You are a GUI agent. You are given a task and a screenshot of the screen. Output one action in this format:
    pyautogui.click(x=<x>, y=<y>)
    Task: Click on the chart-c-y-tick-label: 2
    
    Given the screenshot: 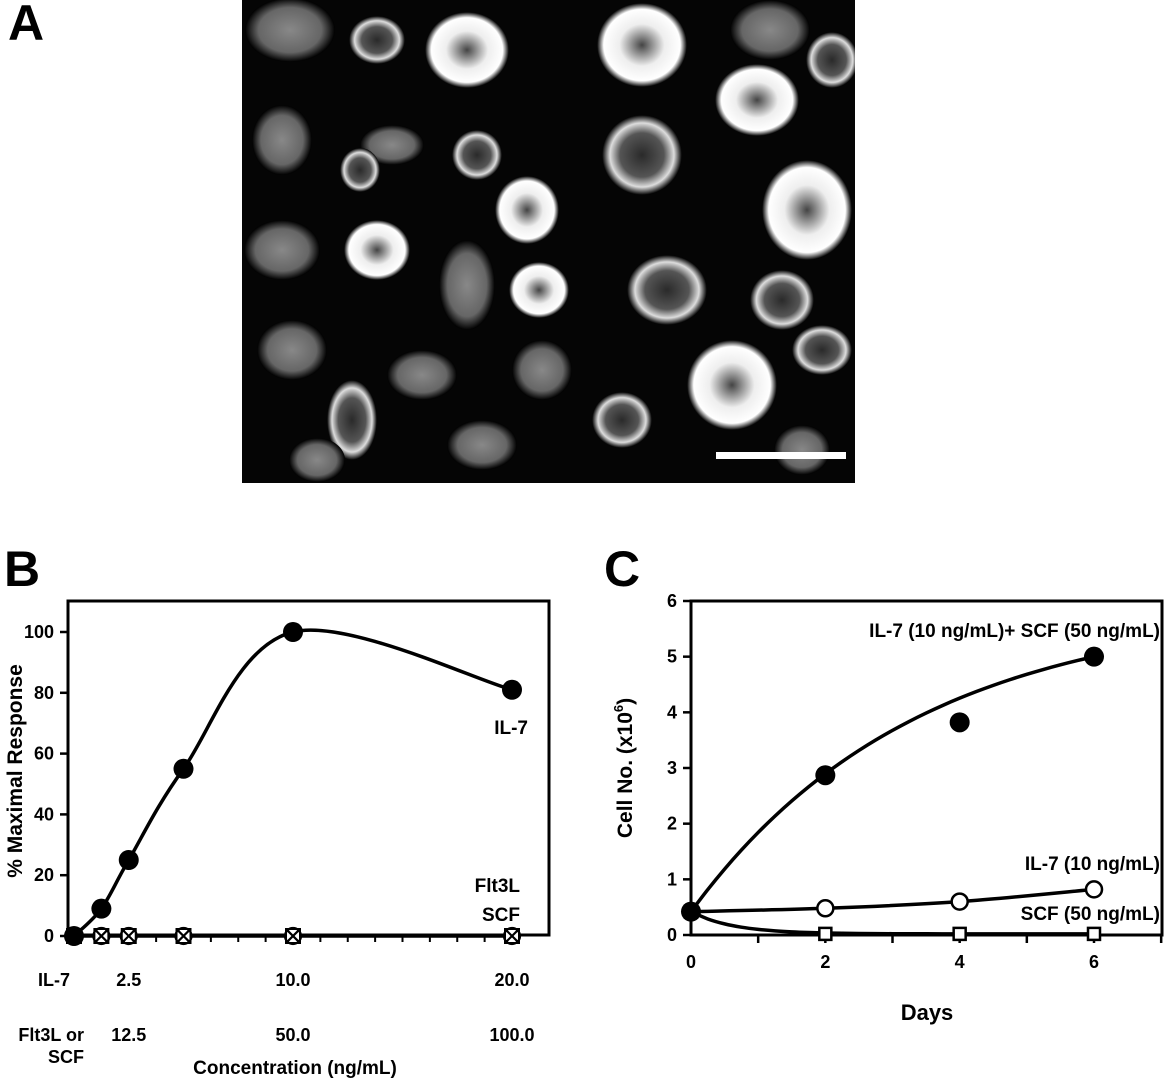 What is the action you would take?
    pyautogui.click(x=672, y=824)
    